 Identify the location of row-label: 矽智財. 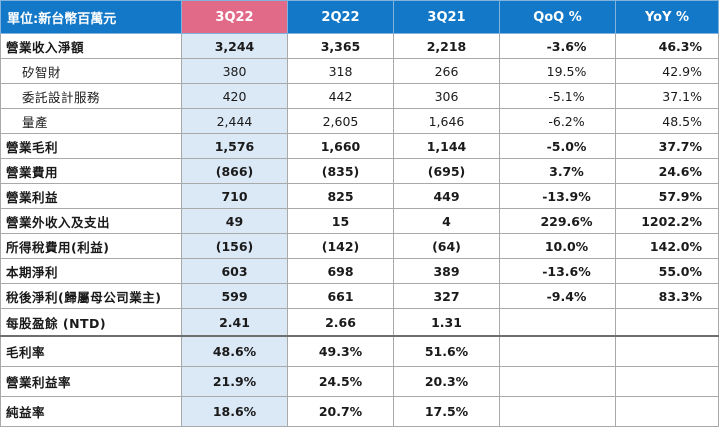
(91, 71).